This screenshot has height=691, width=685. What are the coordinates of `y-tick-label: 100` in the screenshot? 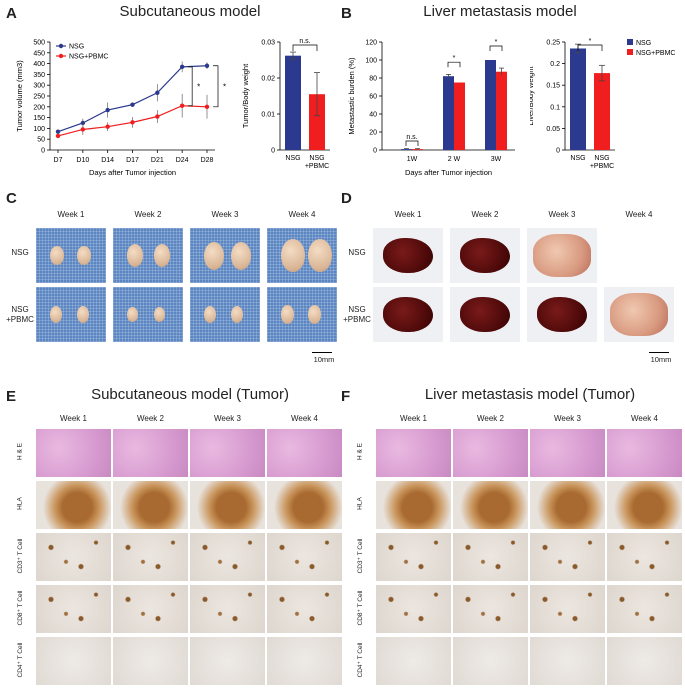 It's located at (39, 129).